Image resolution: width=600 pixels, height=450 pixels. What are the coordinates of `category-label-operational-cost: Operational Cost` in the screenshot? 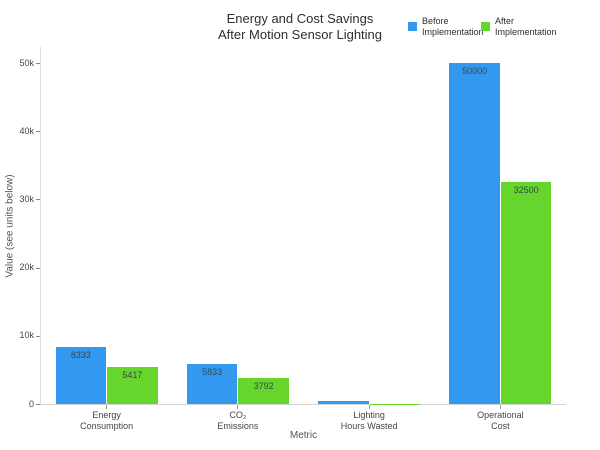 It's located at (500, 421).